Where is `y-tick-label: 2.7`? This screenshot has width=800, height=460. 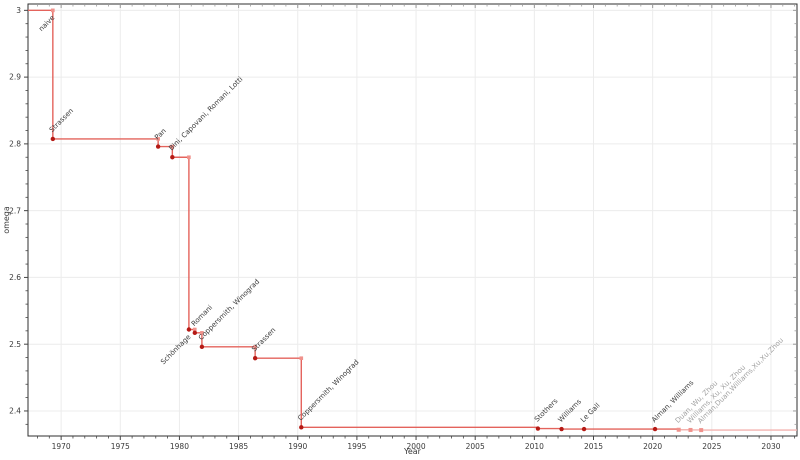
y-tick-label: 2.7 is located at coordinates (15, 210).